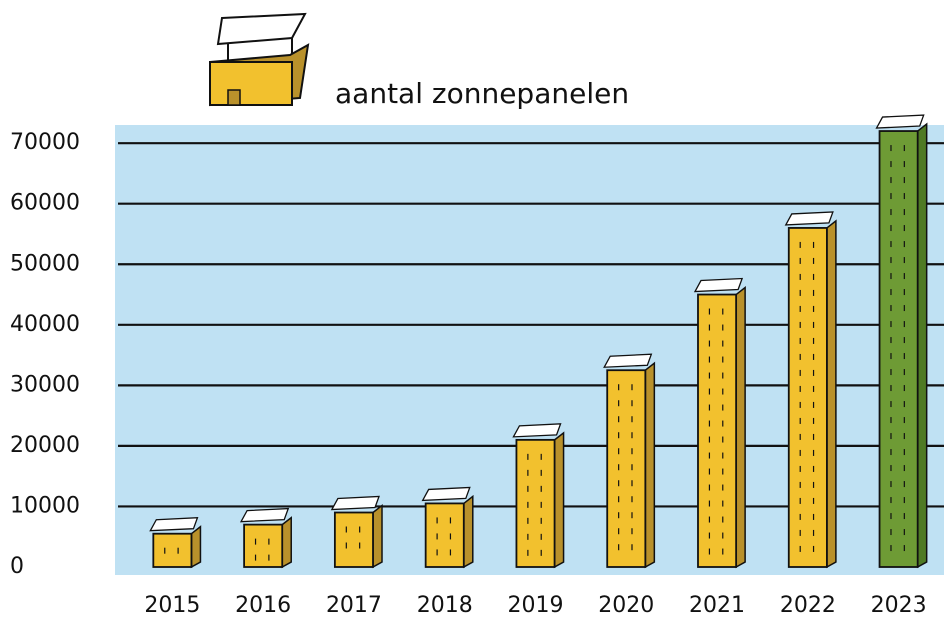 Image resolution: width=944 pixels, height=621 pixels. What do you see at coordinates (259, 59) in the screenshot?
I see `legend-icon` at bounding box center [259, 59].